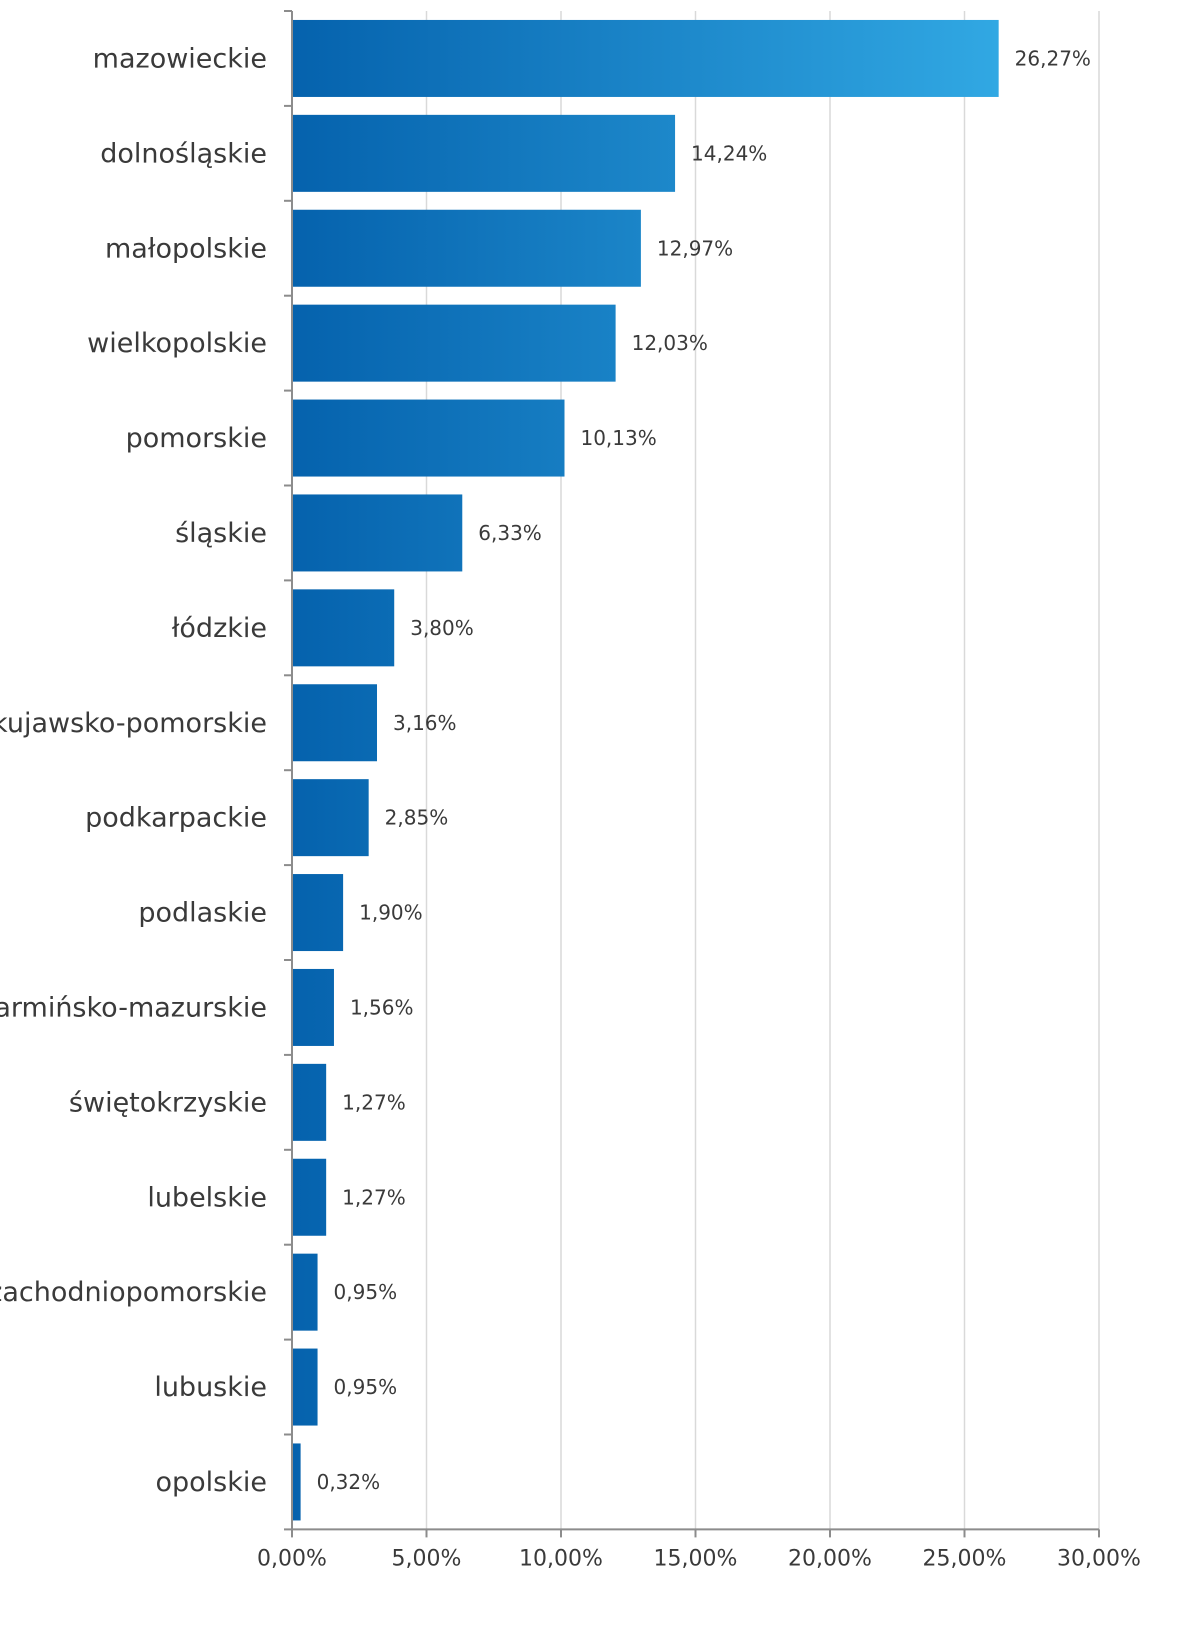 This screenshot has height=1629, width=1192. Describe the element at coordinates (696, 1558) in the screenshot. I see `x-tick-label: 15,00%` at that location.